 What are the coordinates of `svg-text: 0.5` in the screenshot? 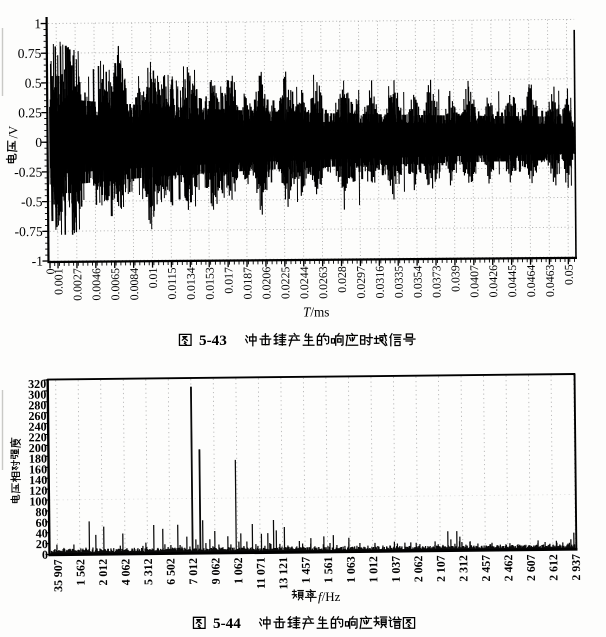 It's located at (33, 83).